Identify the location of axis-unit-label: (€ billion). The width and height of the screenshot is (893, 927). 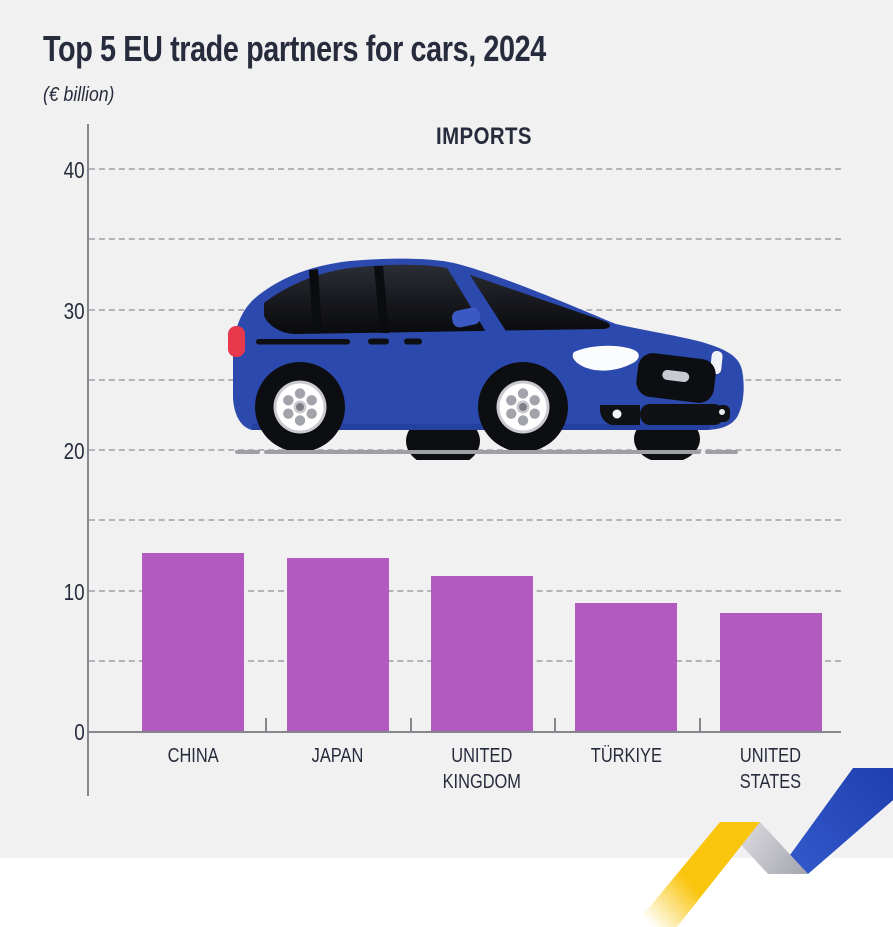
(79, 95).